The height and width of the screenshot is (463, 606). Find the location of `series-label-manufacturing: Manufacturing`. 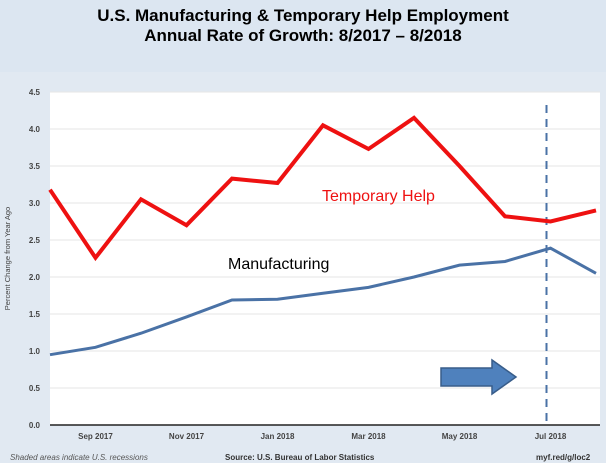

series-label-manufacturing: Manufacturing is located at coordinates (278, 264).